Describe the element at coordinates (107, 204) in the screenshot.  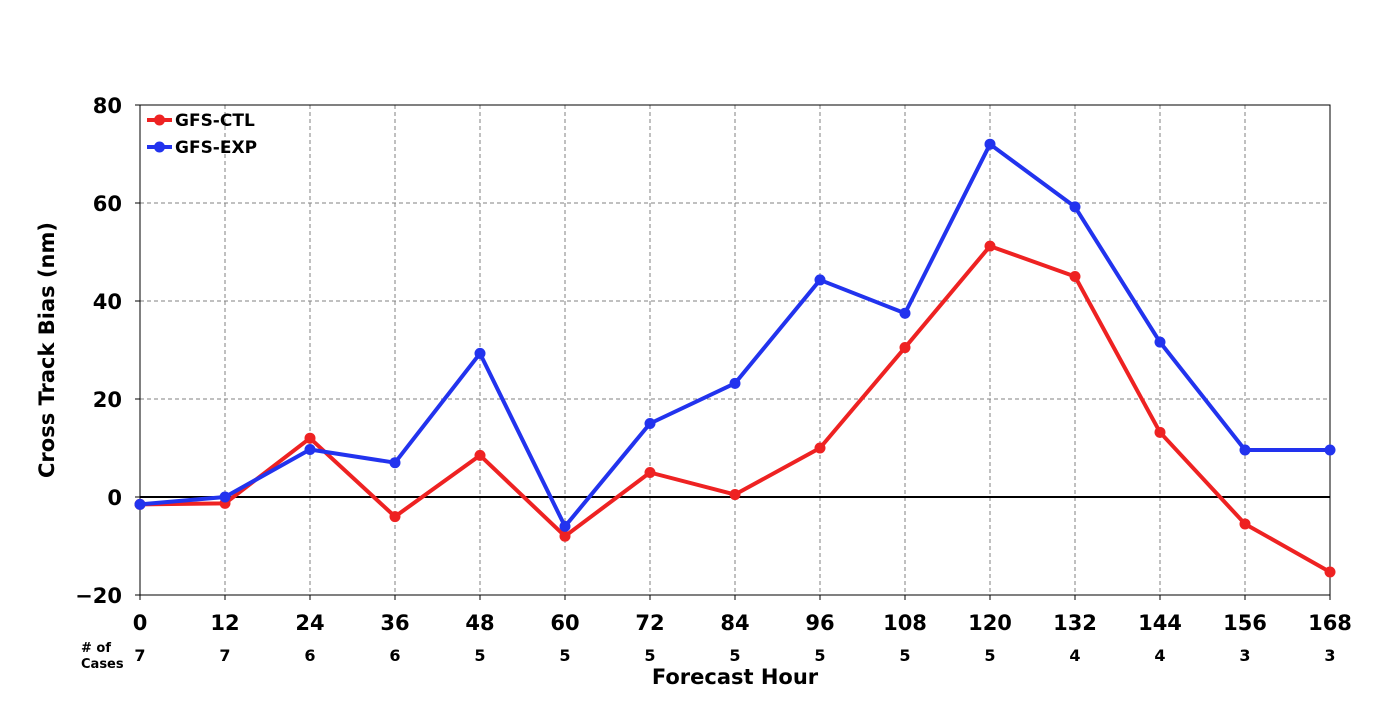
I see `y-tick-label: 60` at that location.